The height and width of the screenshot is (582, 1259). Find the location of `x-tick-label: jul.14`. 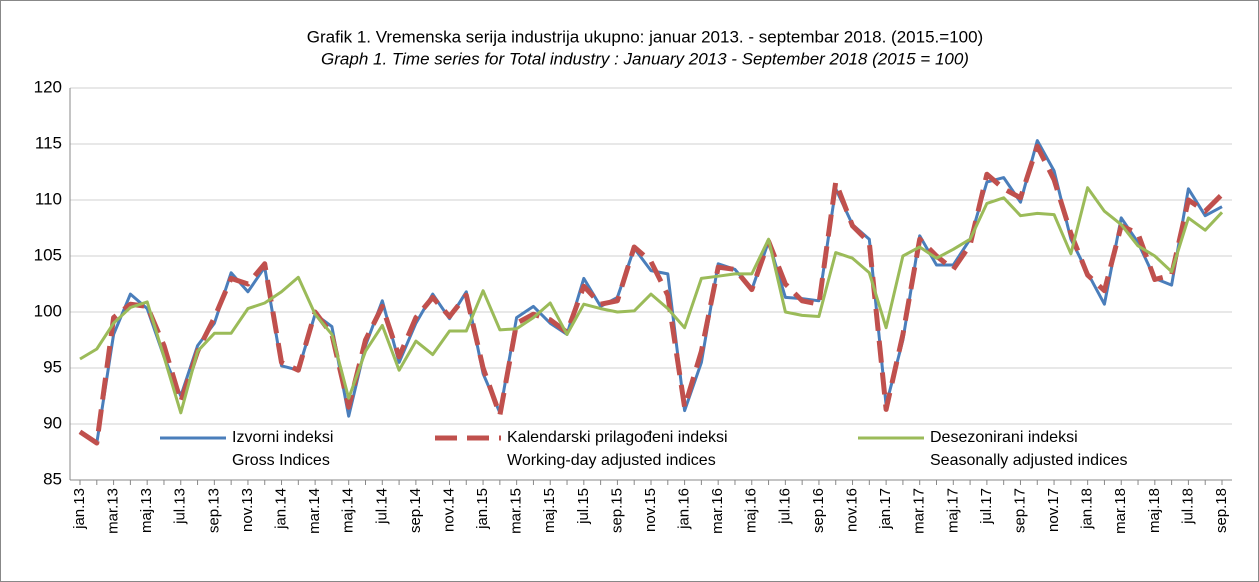

x-tick-label: jul.14 is located at coordinates (381, 506).